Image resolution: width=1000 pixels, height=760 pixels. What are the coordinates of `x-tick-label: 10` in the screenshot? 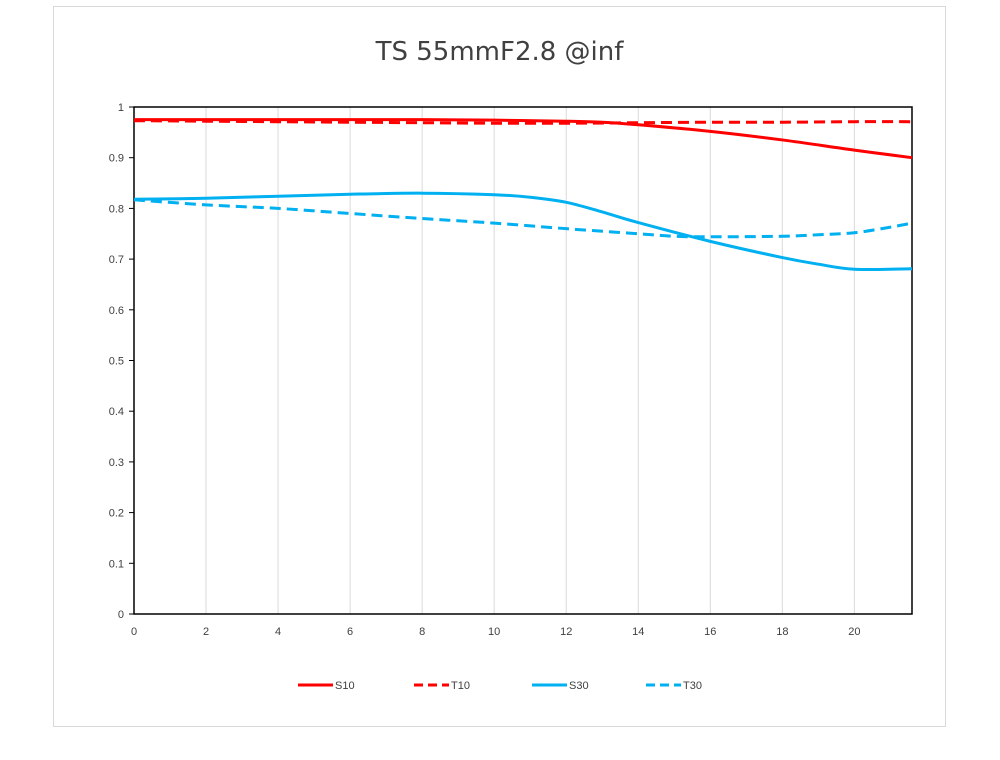 It's located at (494, 632).